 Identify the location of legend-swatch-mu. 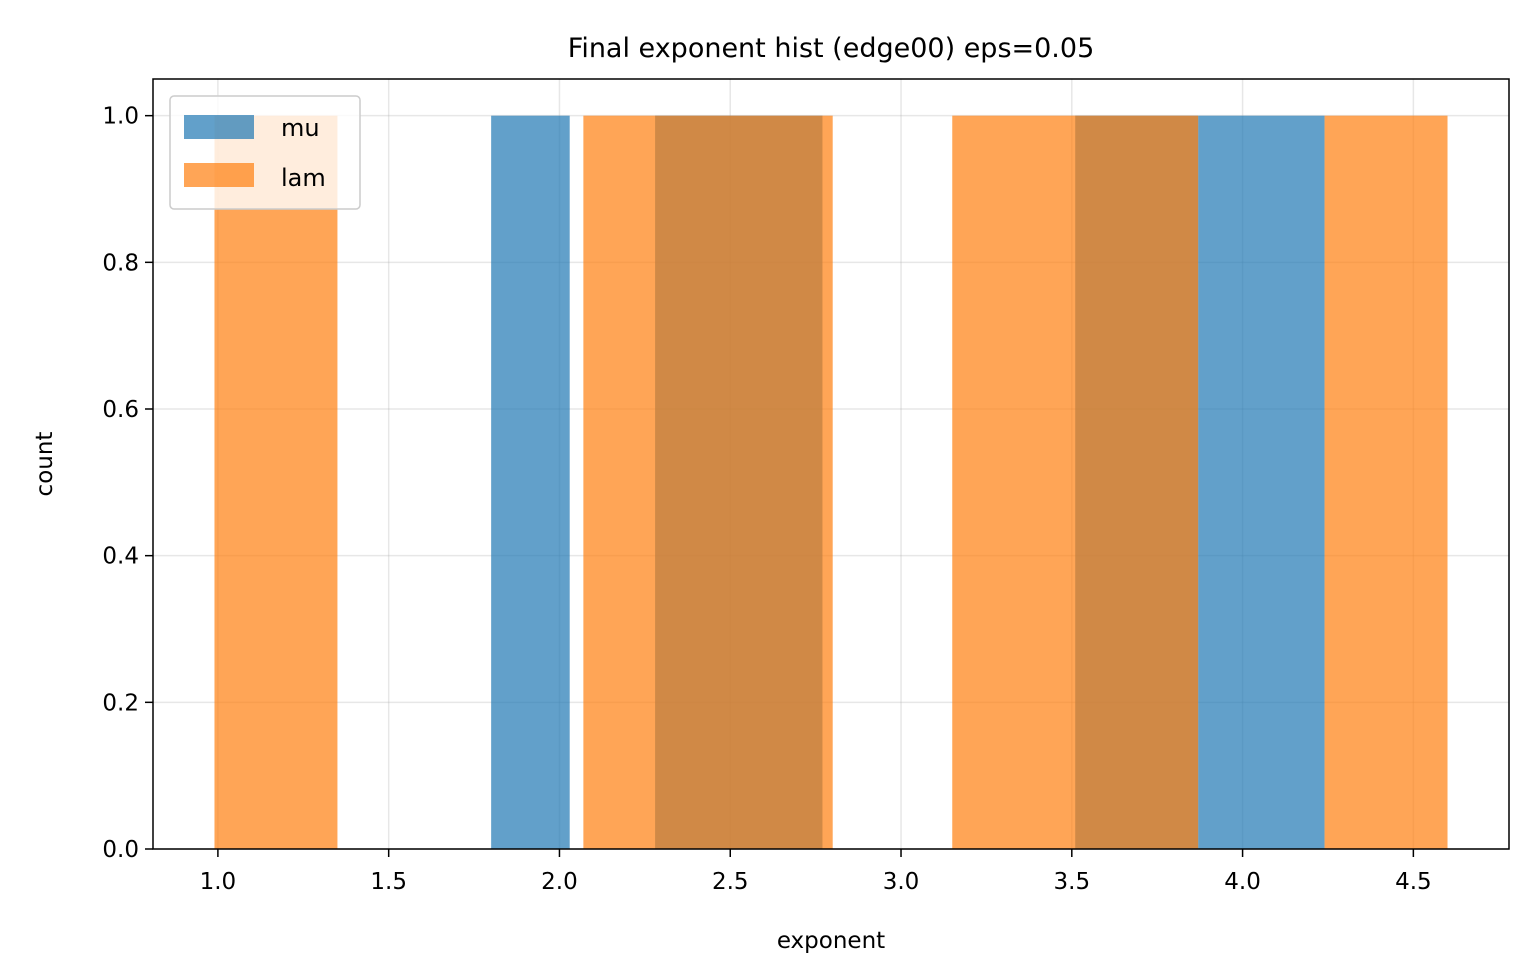
(219, 127).